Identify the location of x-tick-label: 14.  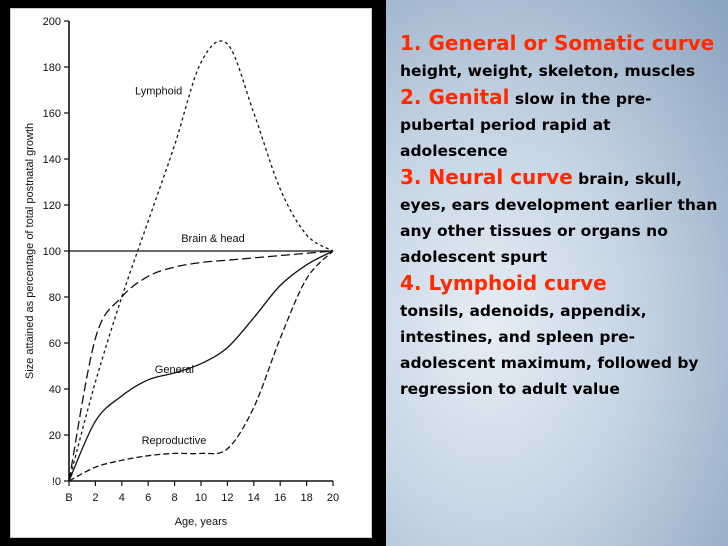
(254, 498).